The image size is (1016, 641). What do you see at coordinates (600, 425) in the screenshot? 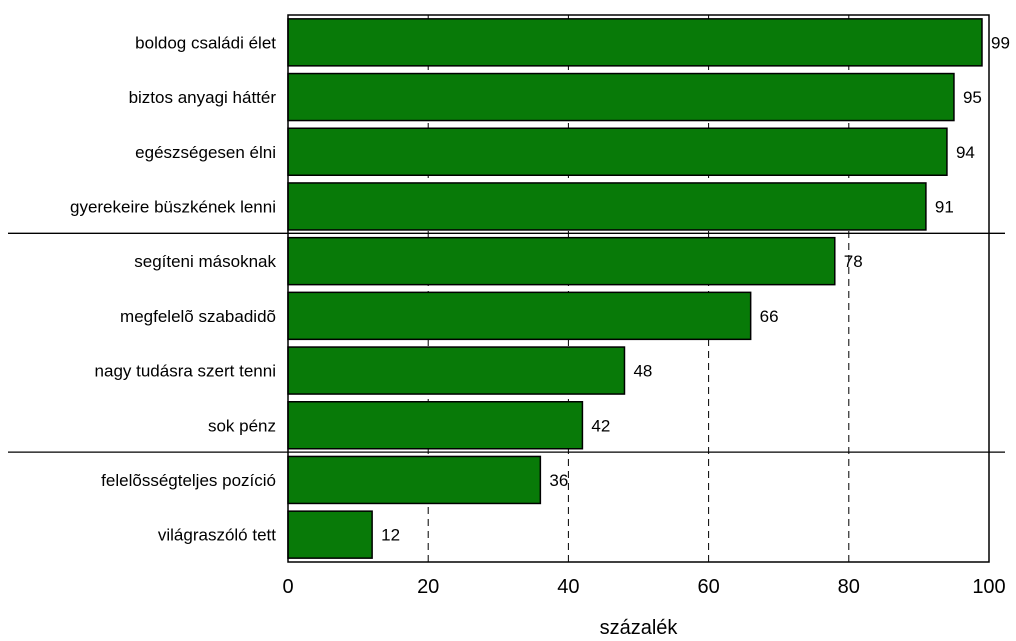
I see `value-label: 42` at bounding box center [600, 425].